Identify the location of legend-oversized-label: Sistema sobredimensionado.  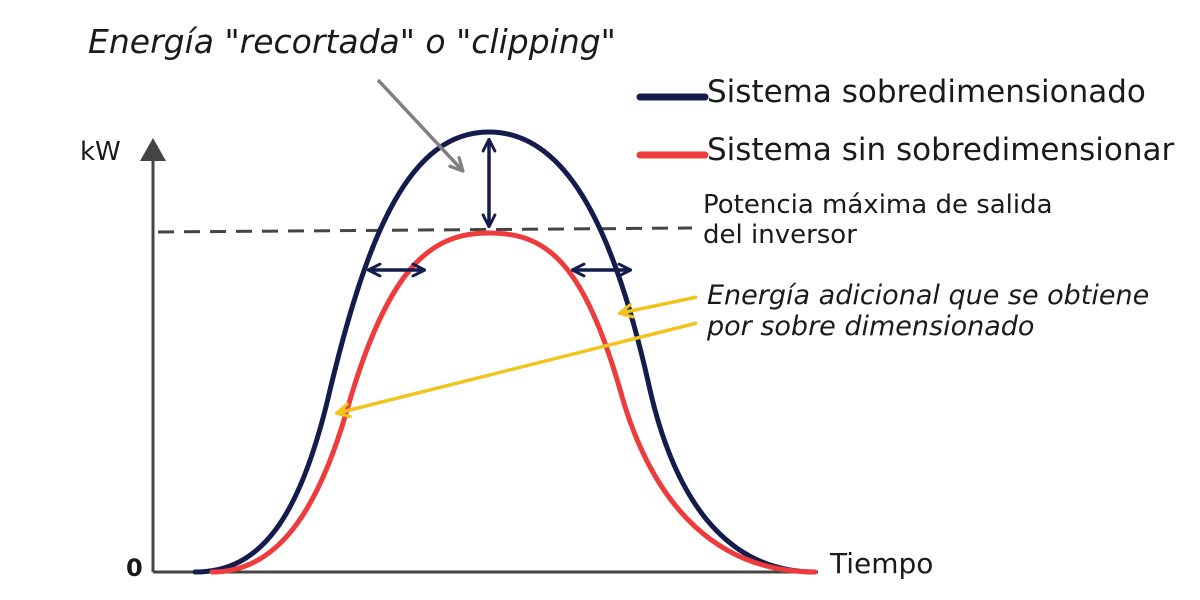
(926, 92).